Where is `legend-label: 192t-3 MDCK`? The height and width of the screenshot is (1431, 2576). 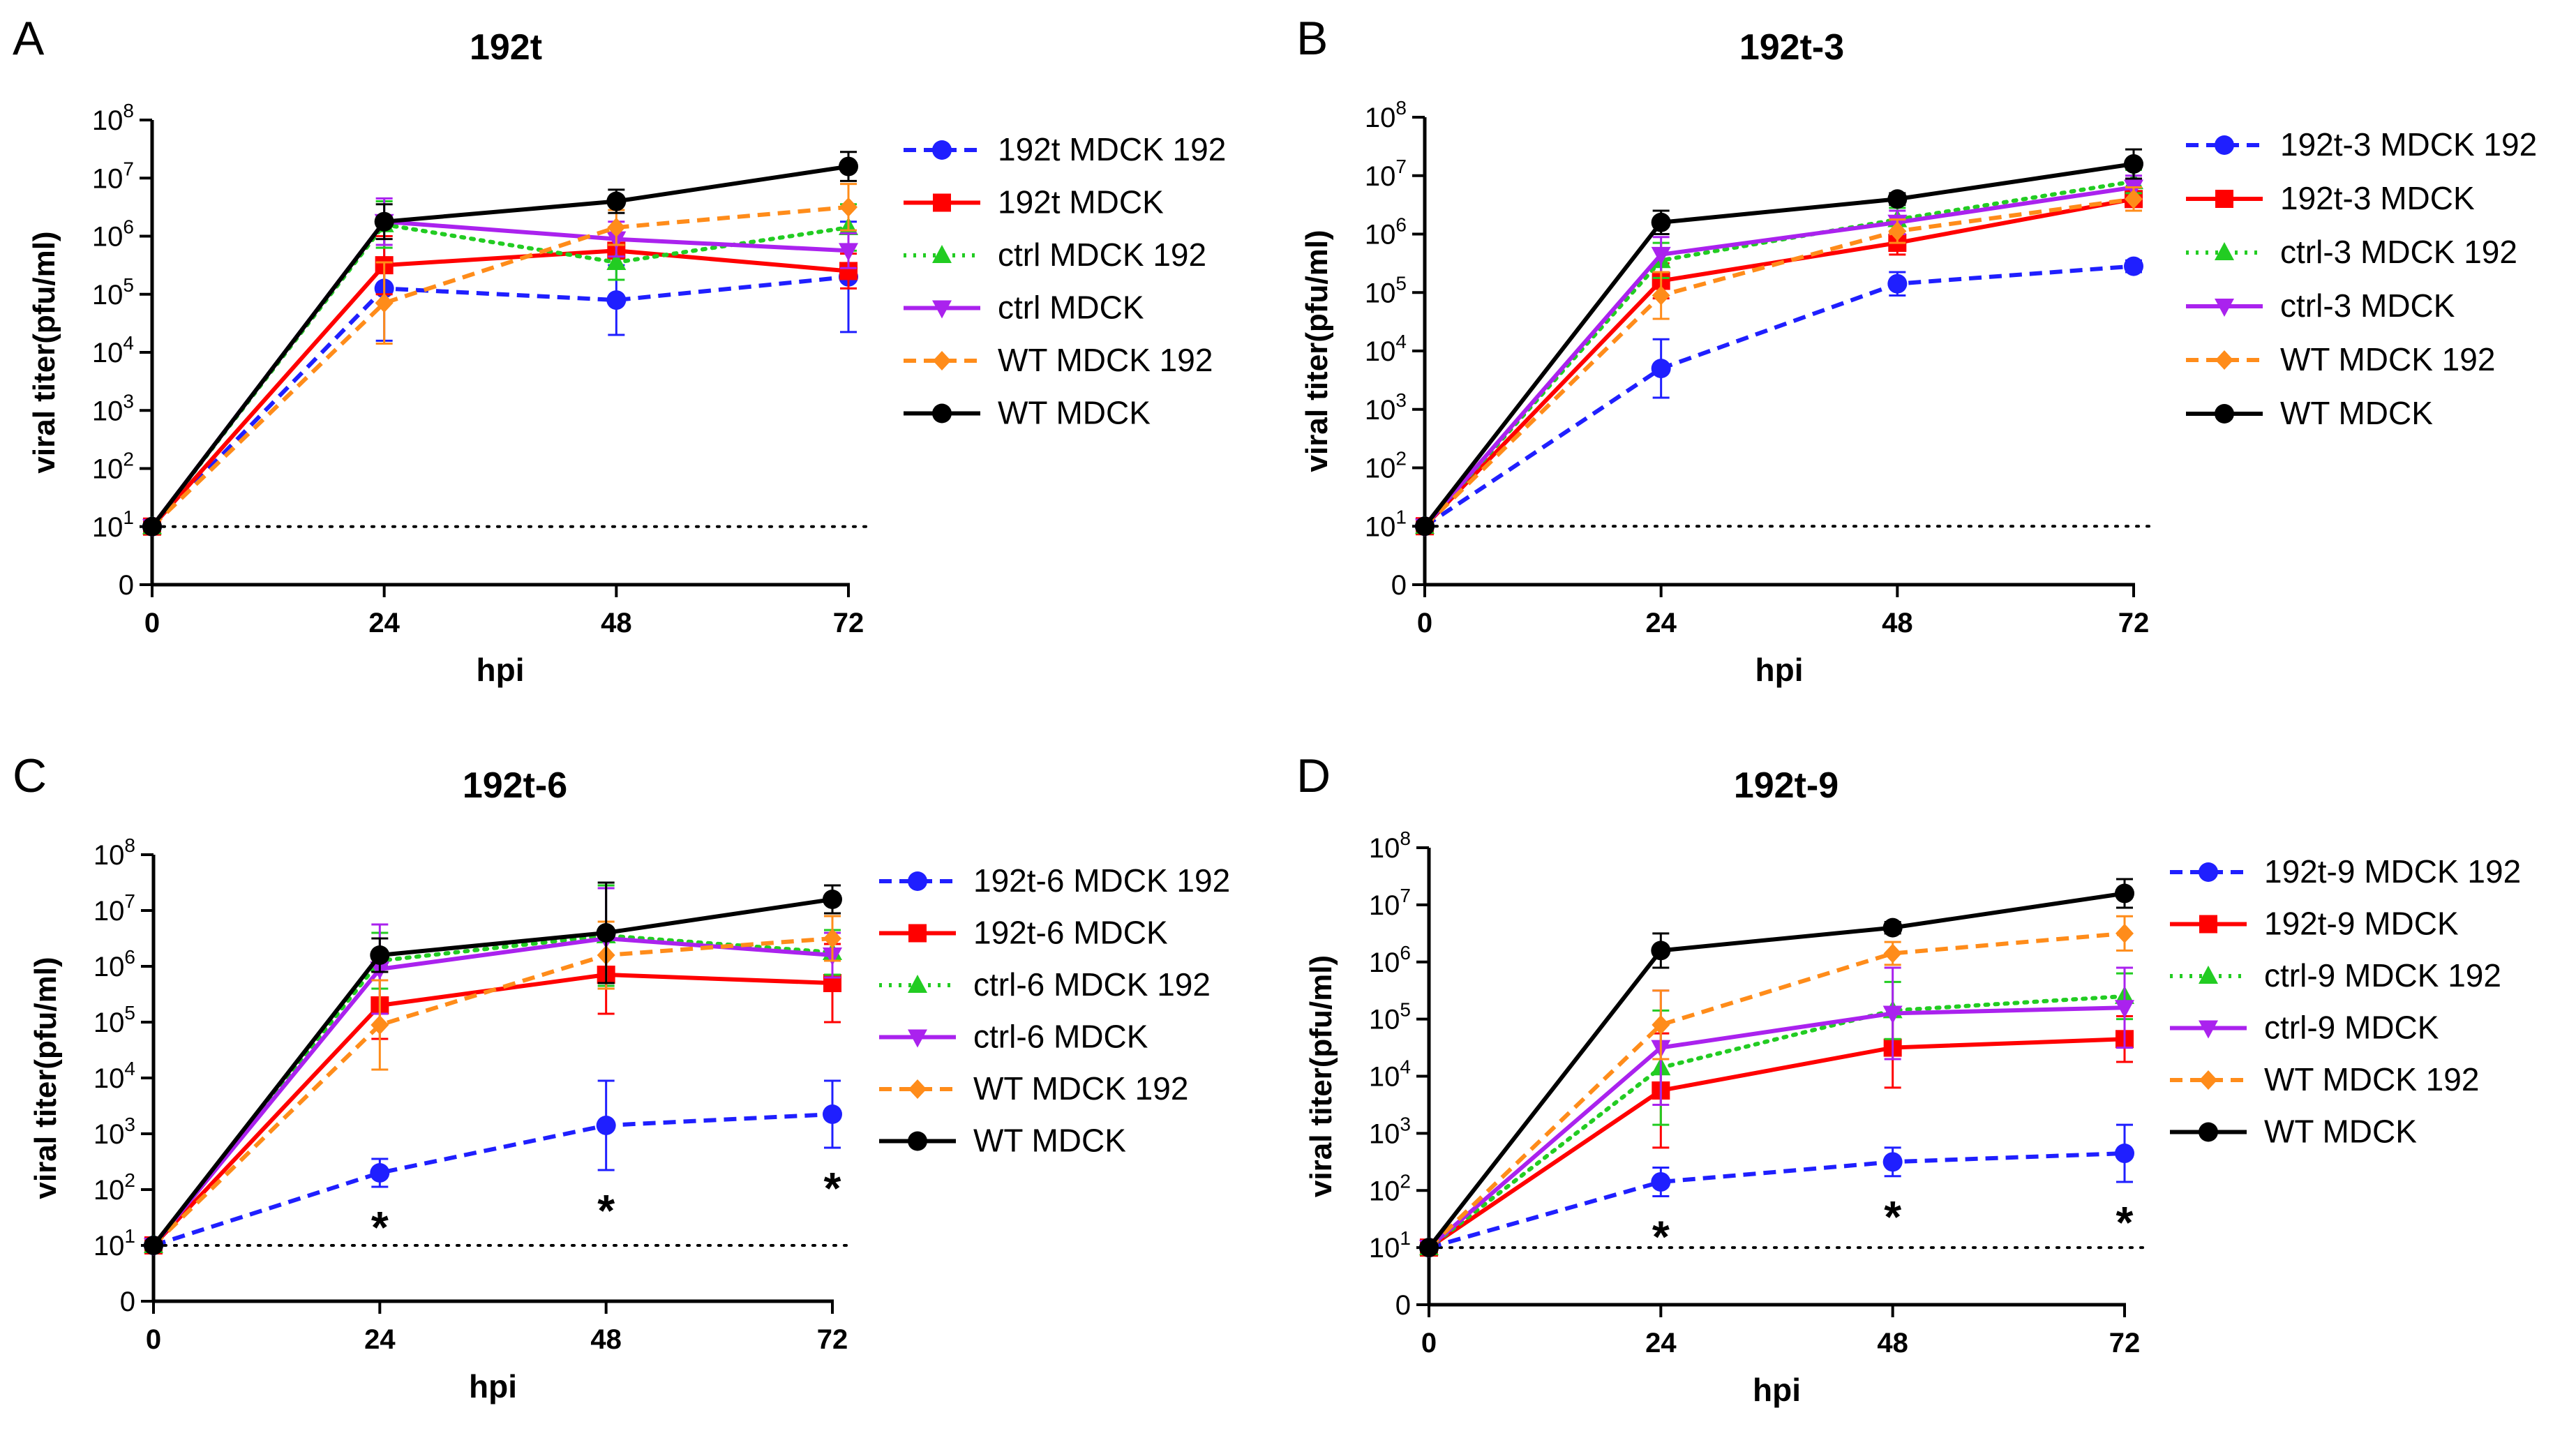
legend-label: 192t-3 MDCK is located at coordinates (2377, 198).